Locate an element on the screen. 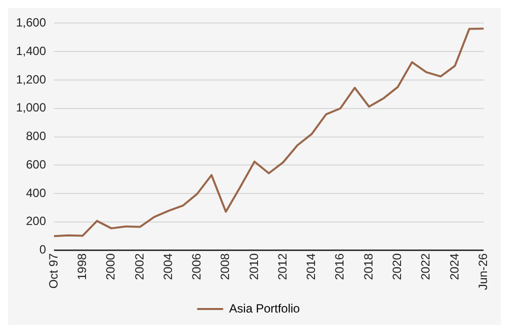 The width and height of the screenshot is (509, 333). x-tick-label: 1998 is located at coordinates (81, 266).